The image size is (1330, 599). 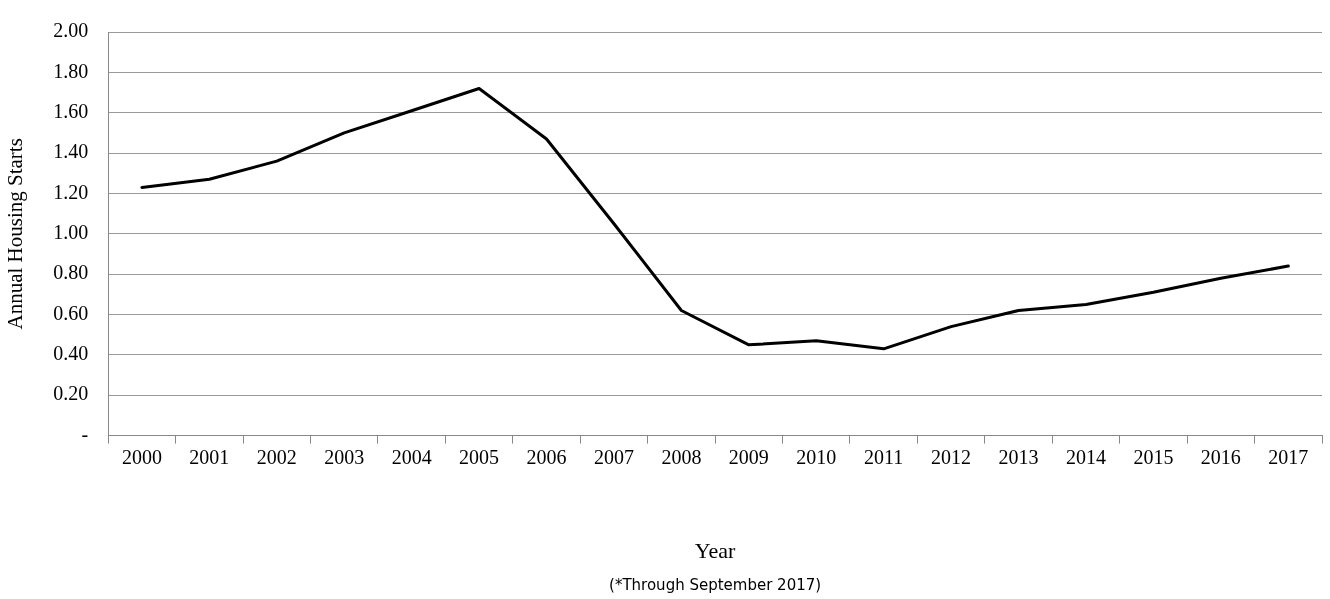 What do you see at coordinates (71, 272) in the screenshot?
I see `y-tick-label: 0.80` at bounding box center [71, 272].